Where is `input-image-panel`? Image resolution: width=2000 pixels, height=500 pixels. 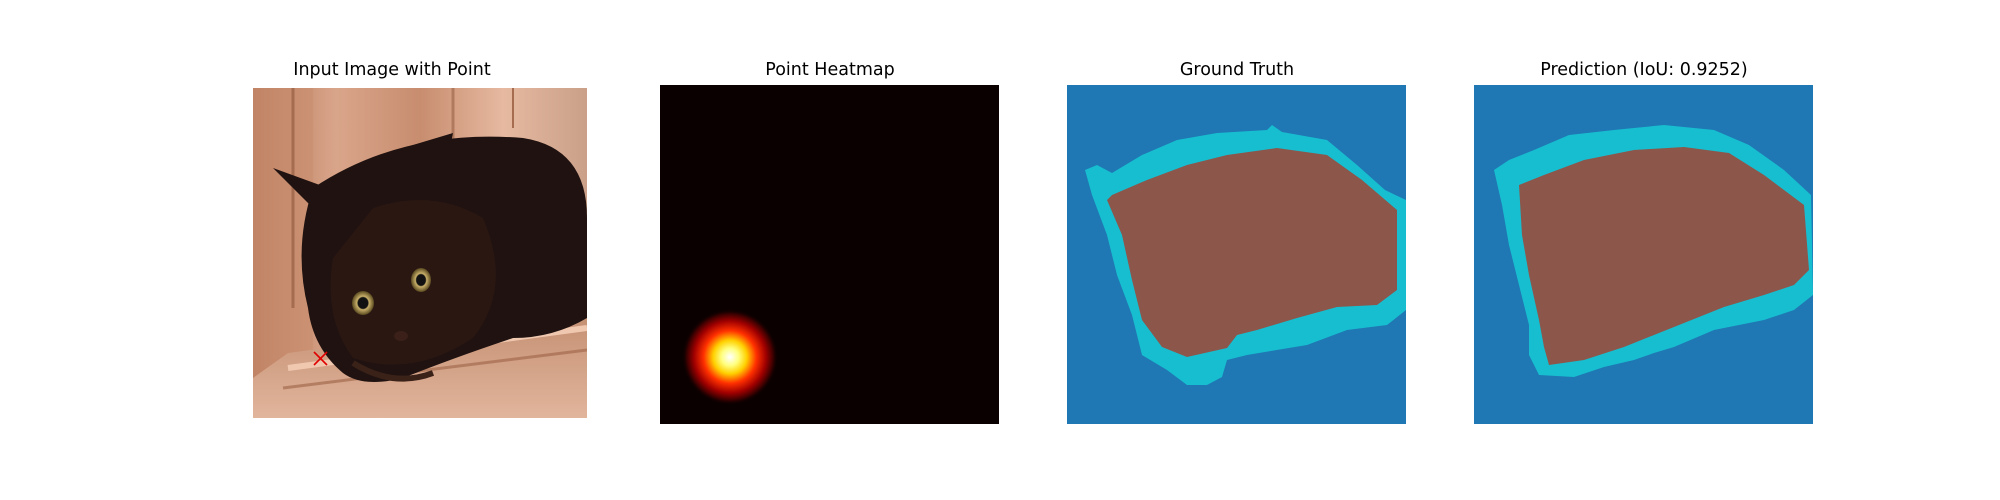
input-image-panel is located at coordinates (420, 253).